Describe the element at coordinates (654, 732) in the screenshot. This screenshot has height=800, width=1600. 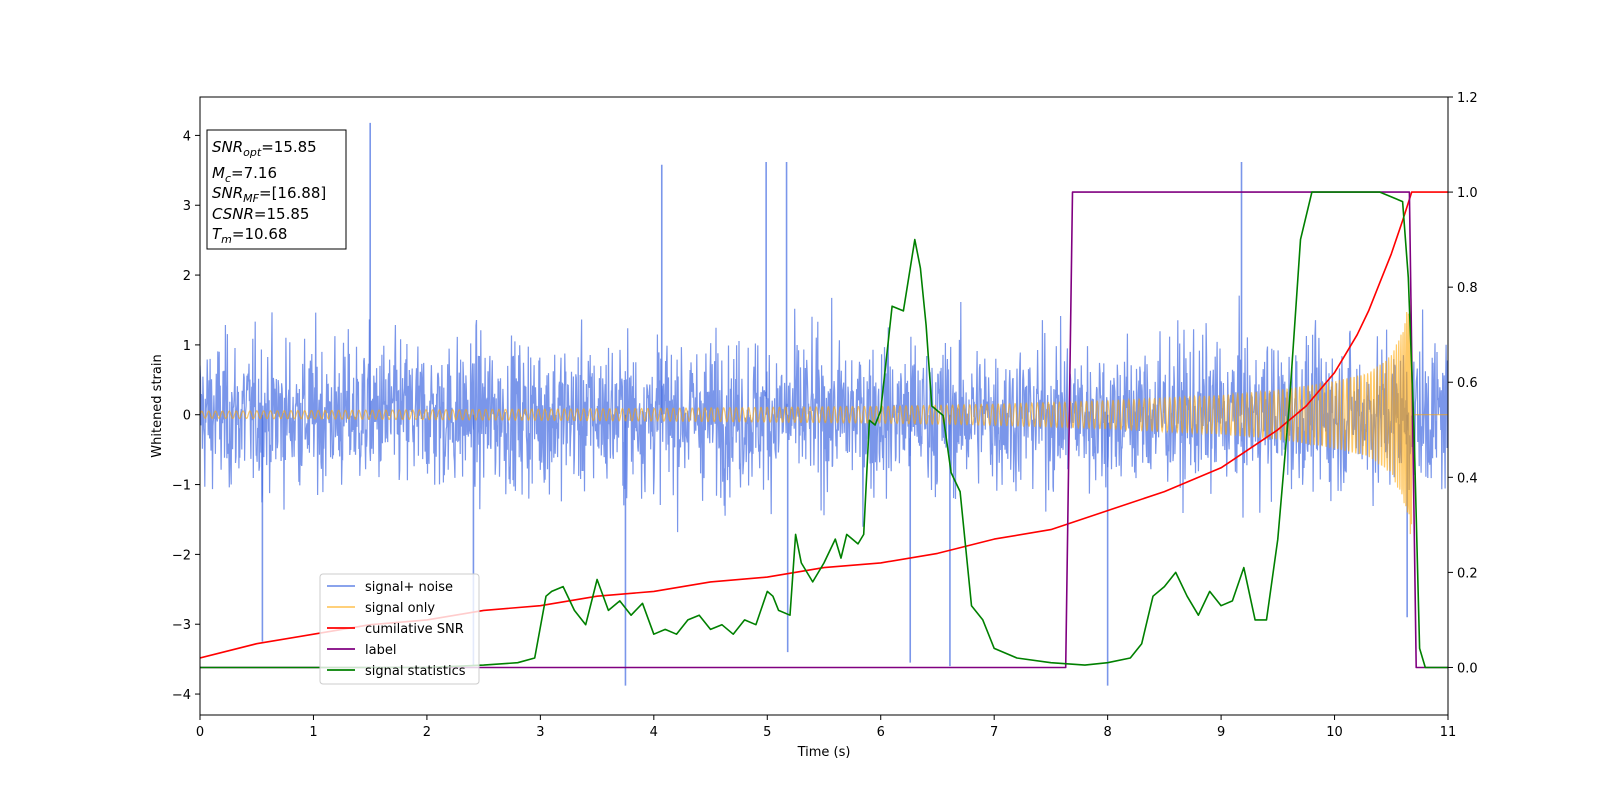
I see `x-tick-label: 4` at that location.